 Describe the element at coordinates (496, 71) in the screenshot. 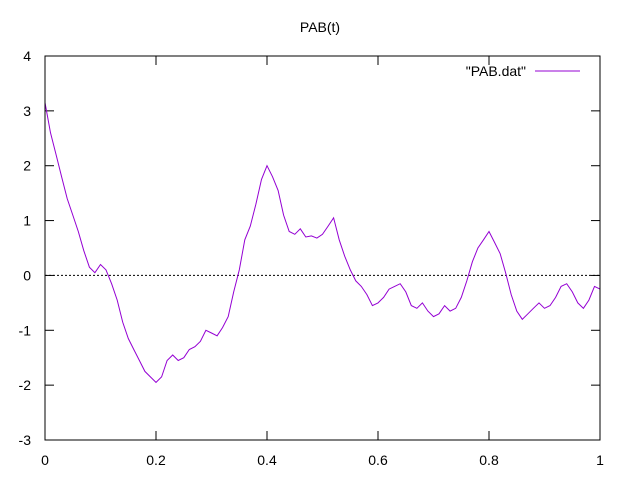

I see `legend-label: "PAB.dat"` at that location.